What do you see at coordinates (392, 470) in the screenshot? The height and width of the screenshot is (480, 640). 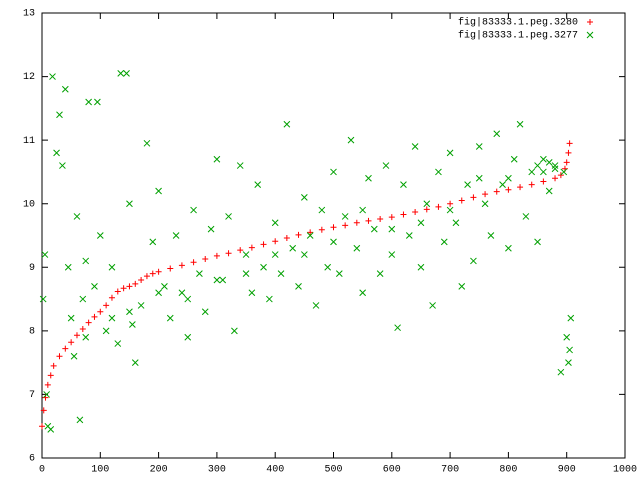 I see `x-tick-label: 600` at bounding box center [392, 470].